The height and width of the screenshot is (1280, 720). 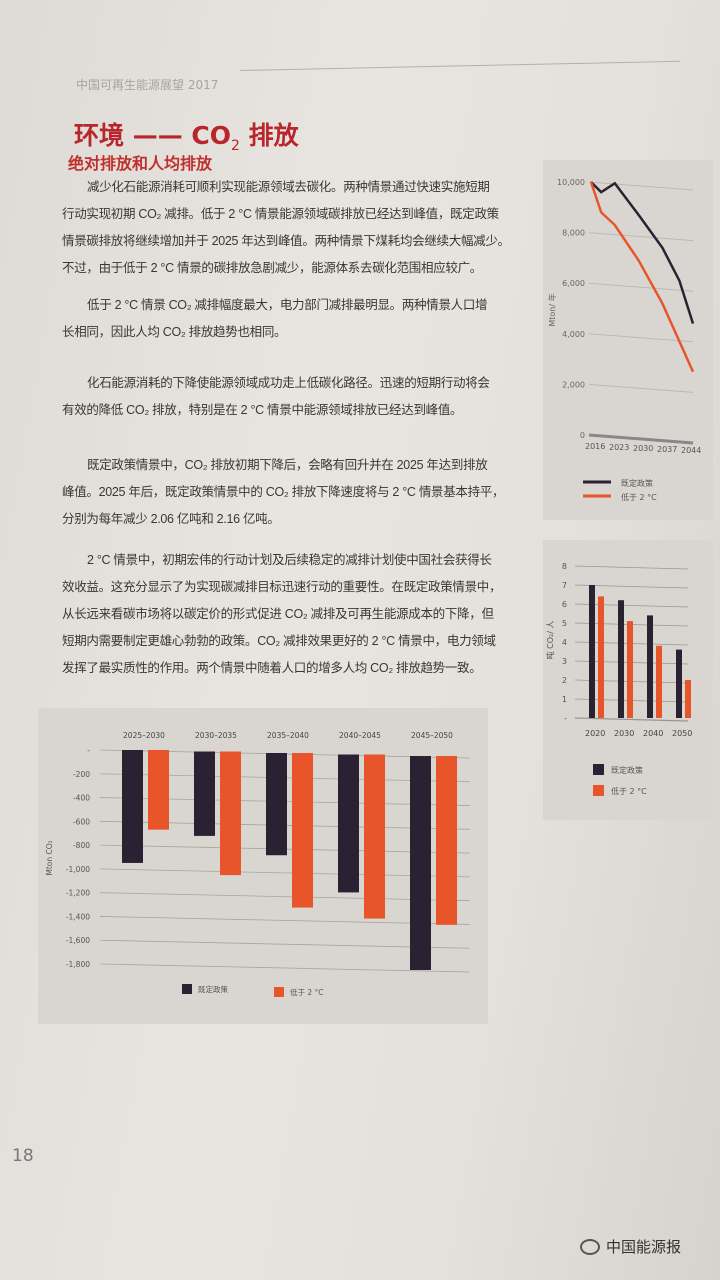 I want to click on y-tick-label: -1,800, so click(x=78, y=964).